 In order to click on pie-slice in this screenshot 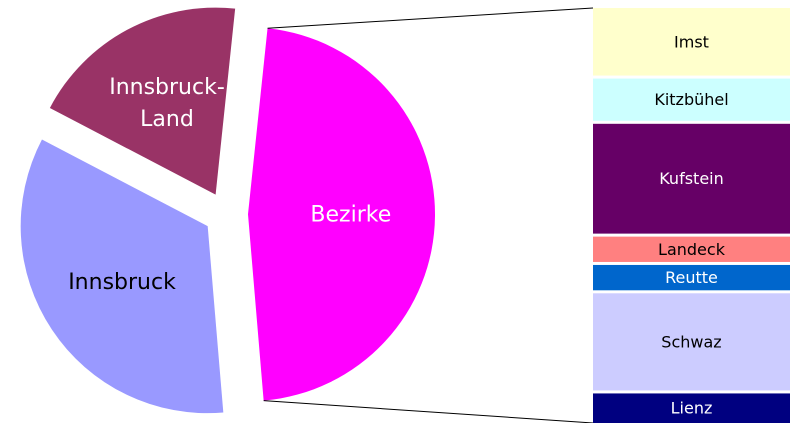, I will do `click(142, 101)`.